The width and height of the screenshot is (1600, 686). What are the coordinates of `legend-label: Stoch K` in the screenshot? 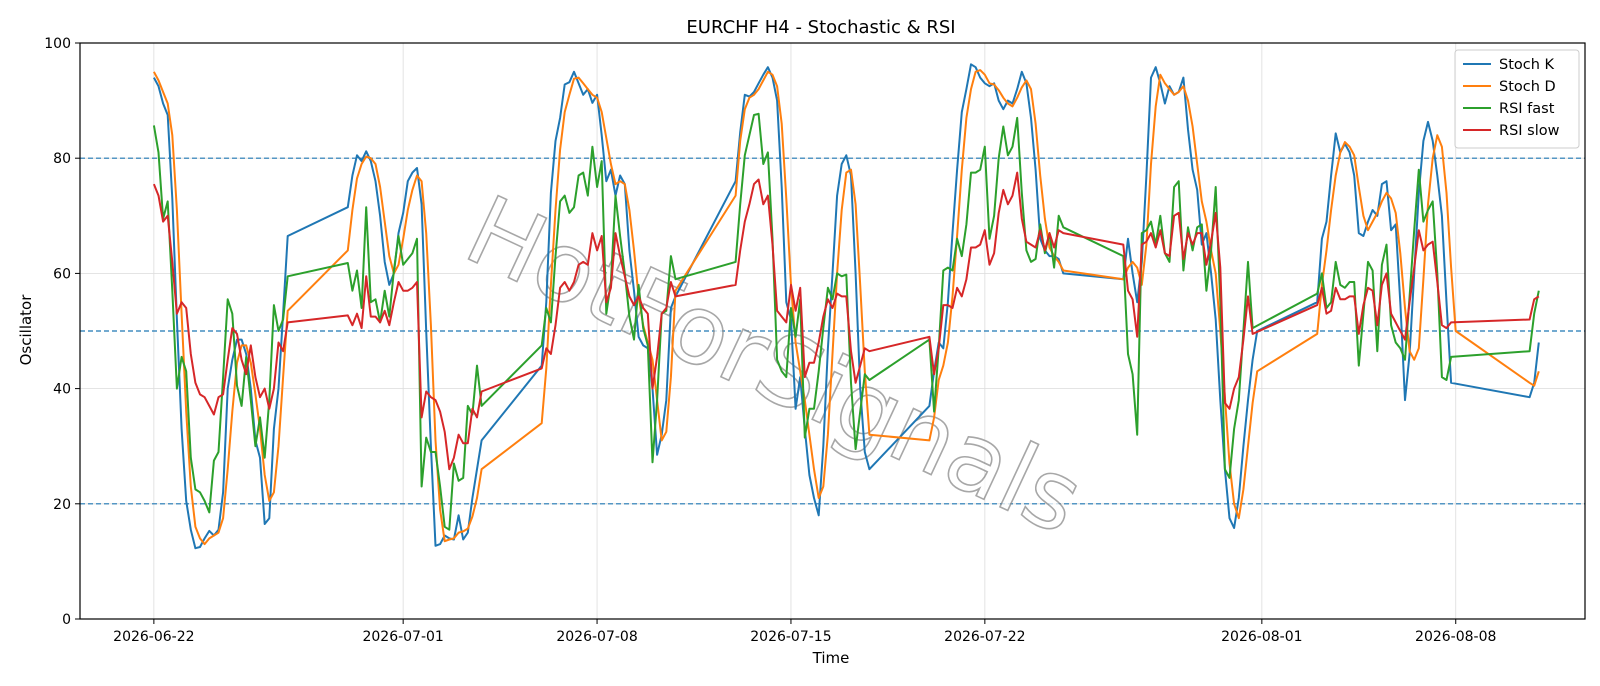 It's located at (1527, 65).